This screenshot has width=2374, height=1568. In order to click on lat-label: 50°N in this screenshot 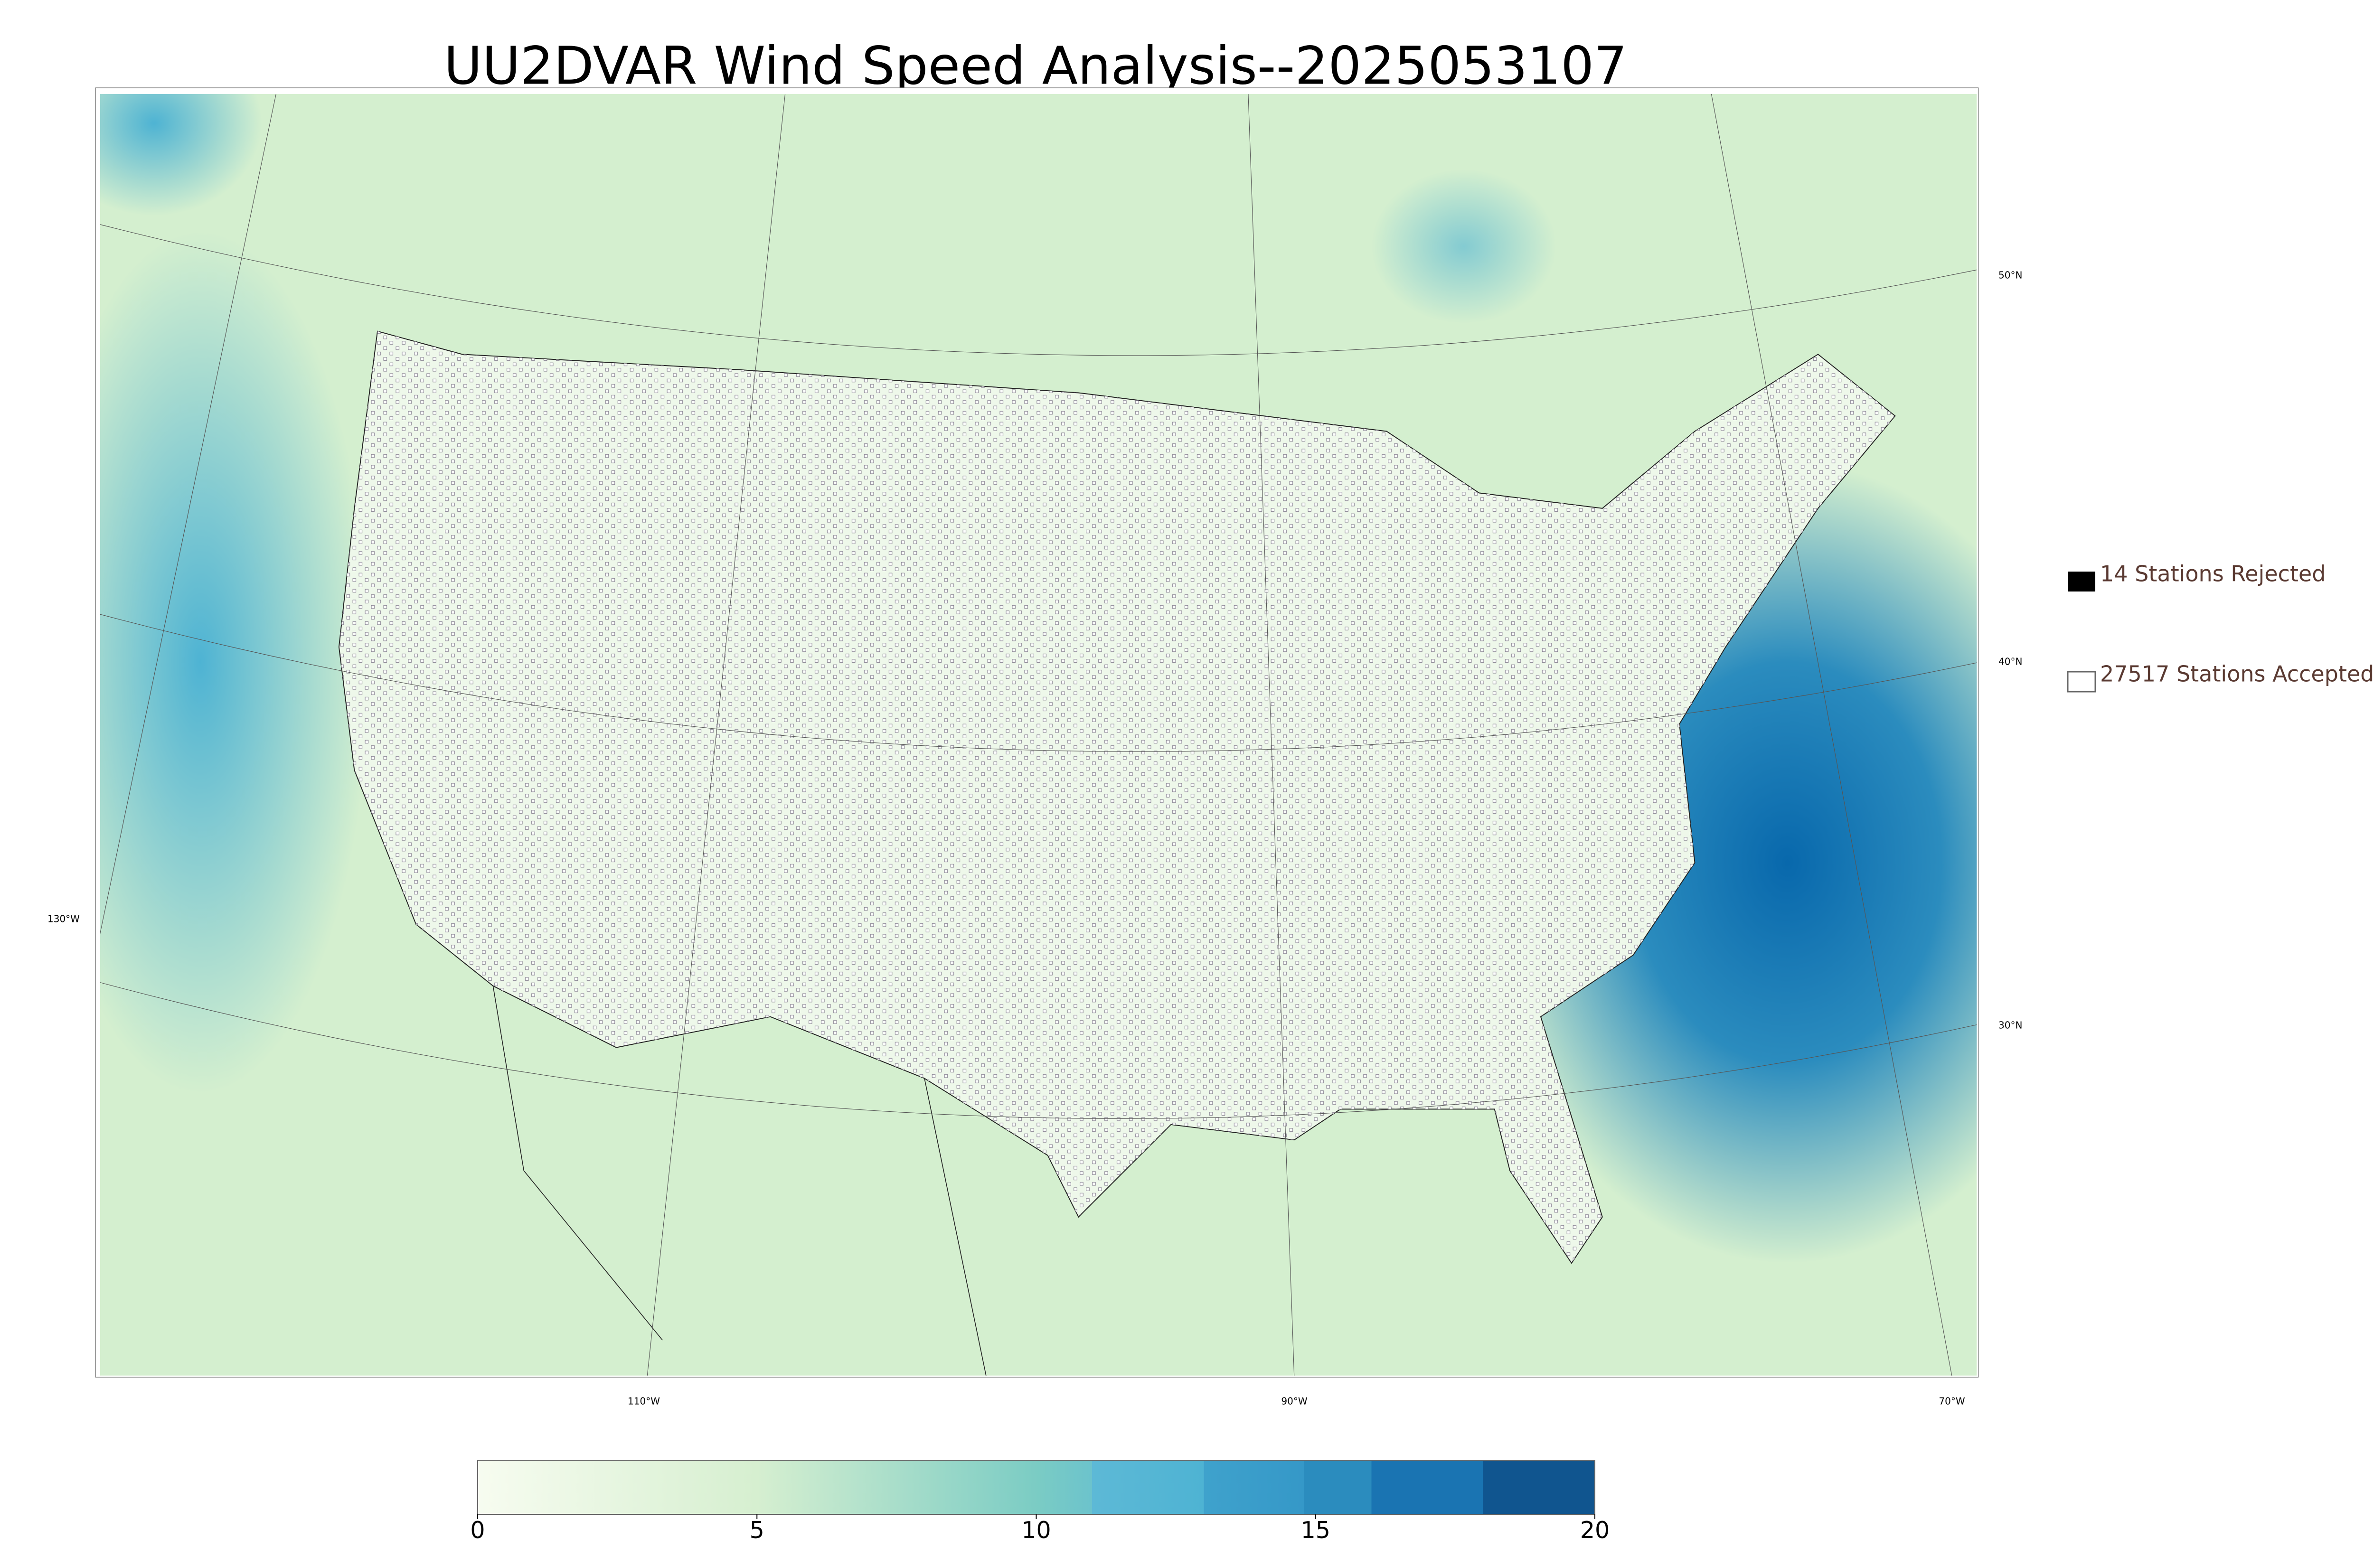, I will do `click(2010, 275)`.